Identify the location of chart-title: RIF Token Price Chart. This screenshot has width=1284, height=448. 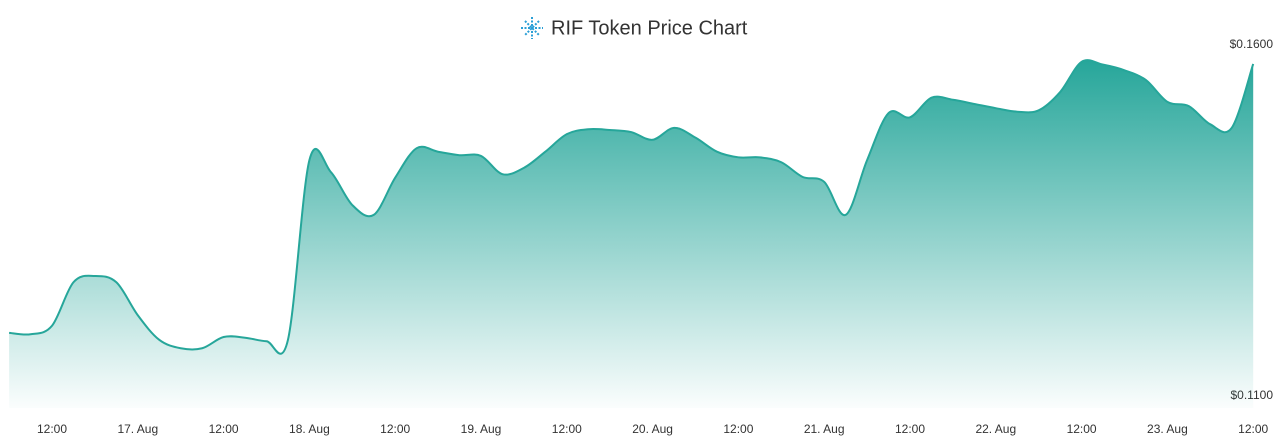
(649, 28).